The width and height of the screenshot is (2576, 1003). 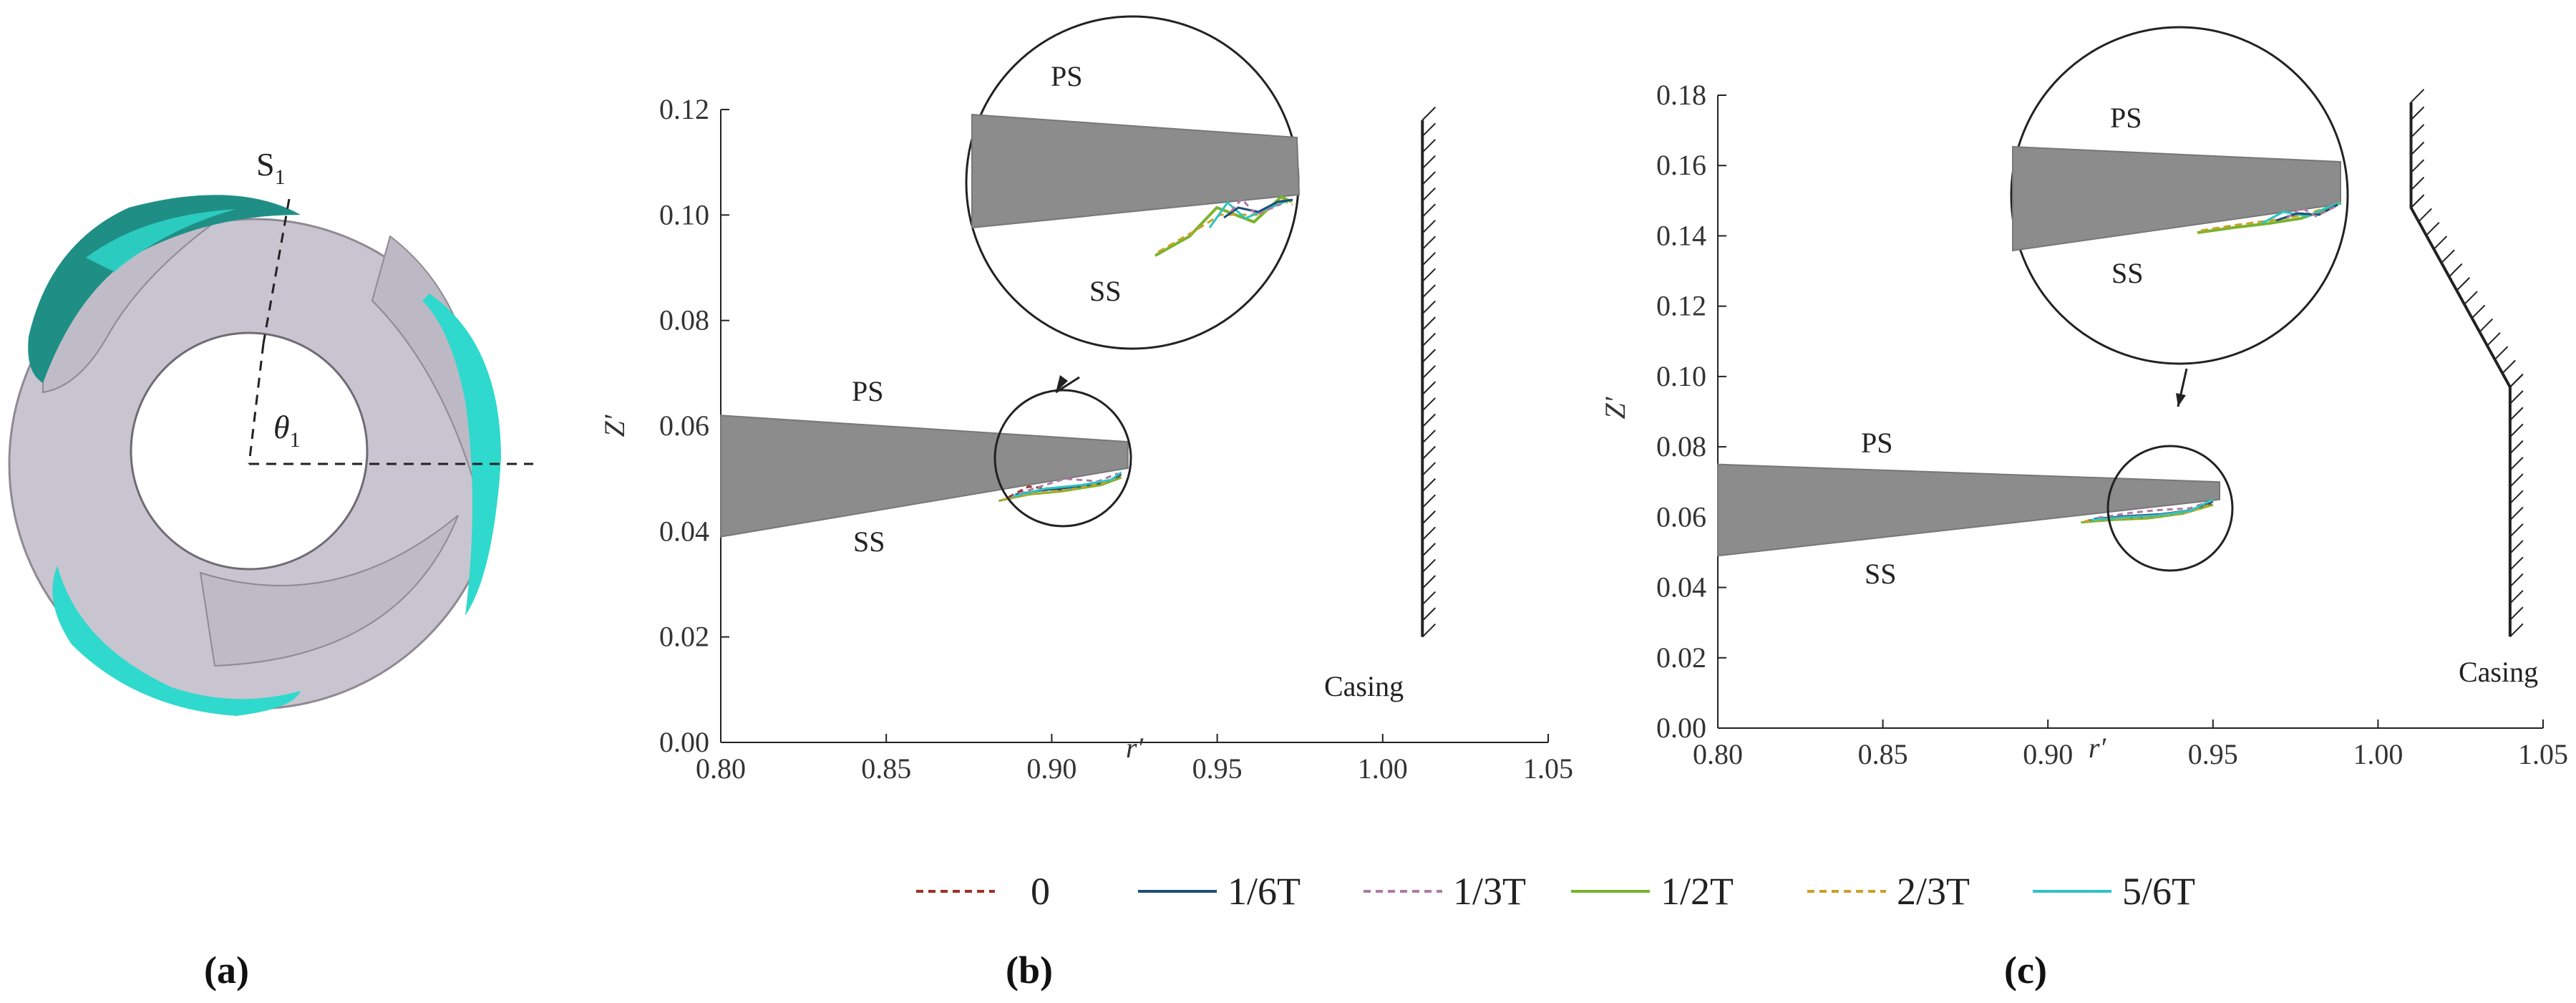 I want to click on y-tick-label: 0.06, so click(x=1681, y=516).